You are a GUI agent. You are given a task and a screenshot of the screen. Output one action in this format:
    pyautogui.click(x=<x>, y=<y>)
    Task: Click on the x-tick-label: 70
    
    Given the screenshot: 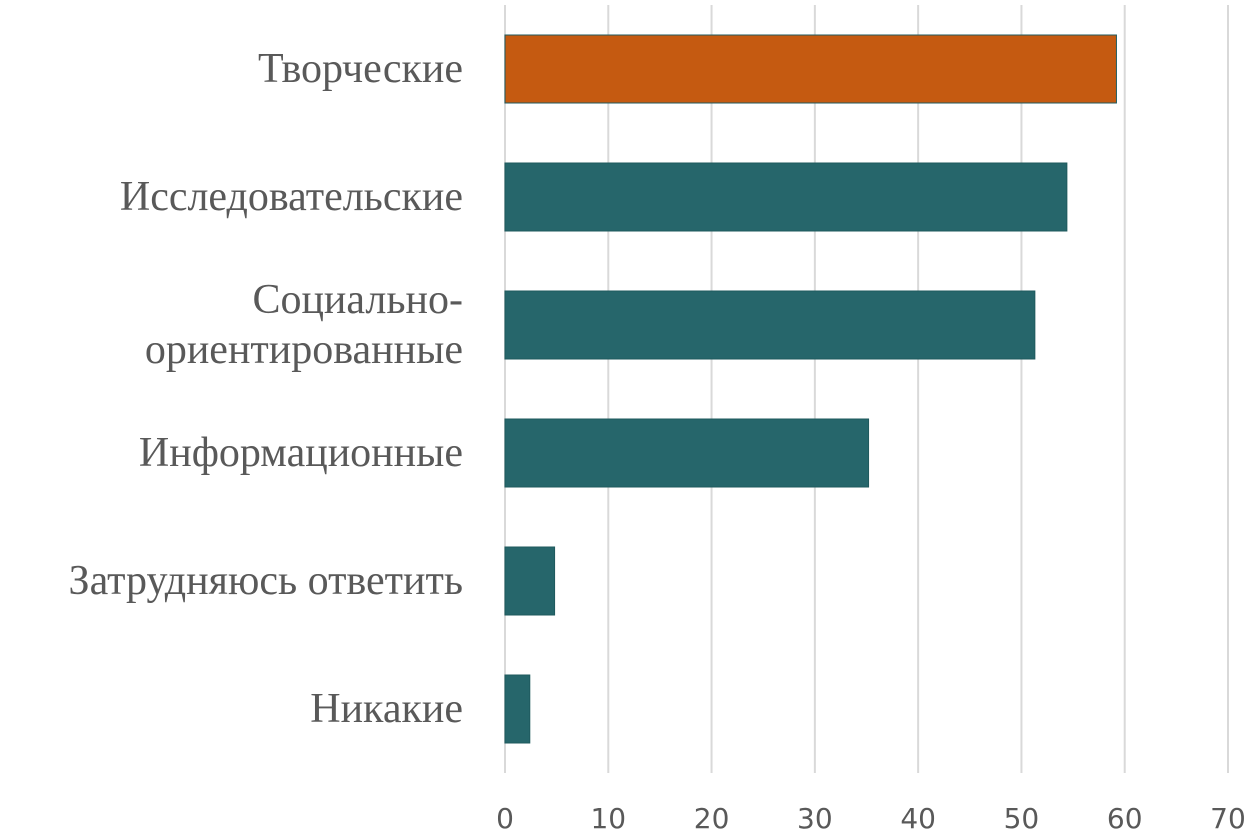 What is the action you would take?
    pyautogui.click(x=1228, y=818)
    